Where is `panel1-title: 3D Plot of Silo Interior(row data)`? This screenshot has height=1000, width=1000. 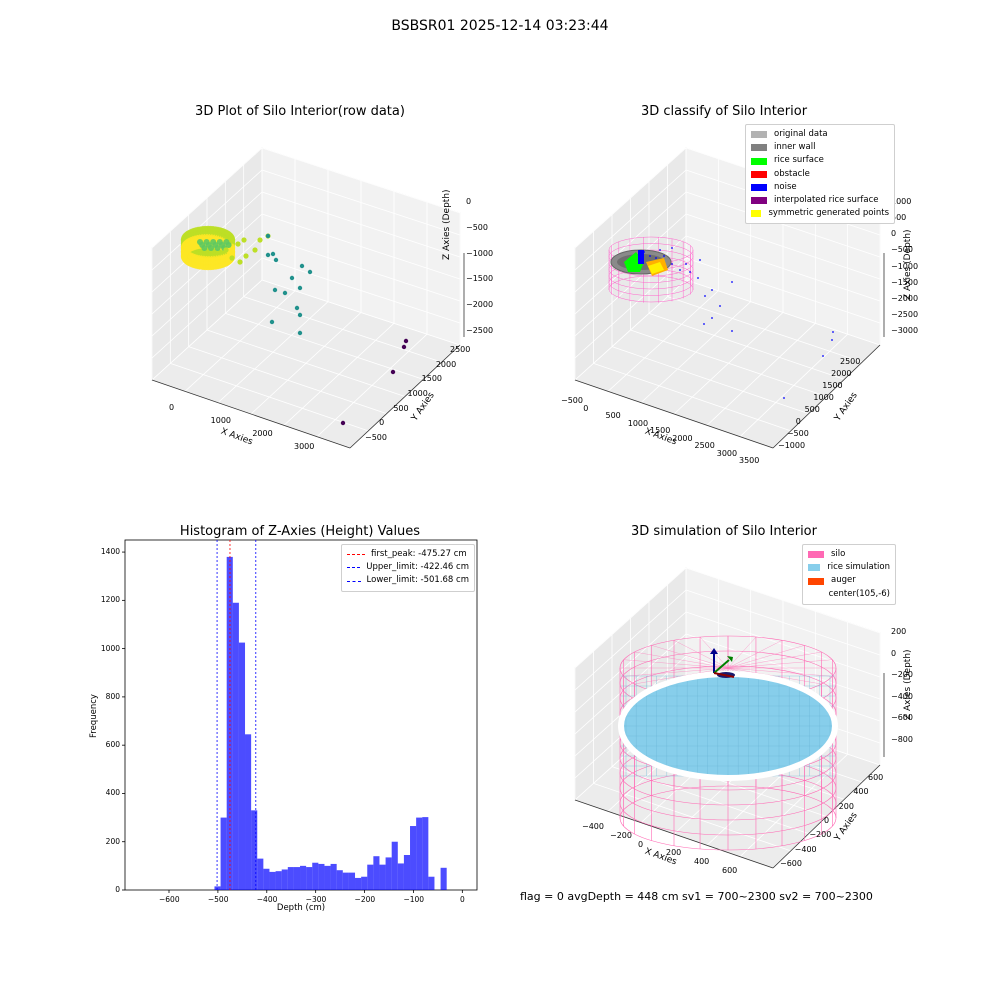 panel1-title: 3D Plot of Silo Interior(row data) is located at coordinates (300, 111).